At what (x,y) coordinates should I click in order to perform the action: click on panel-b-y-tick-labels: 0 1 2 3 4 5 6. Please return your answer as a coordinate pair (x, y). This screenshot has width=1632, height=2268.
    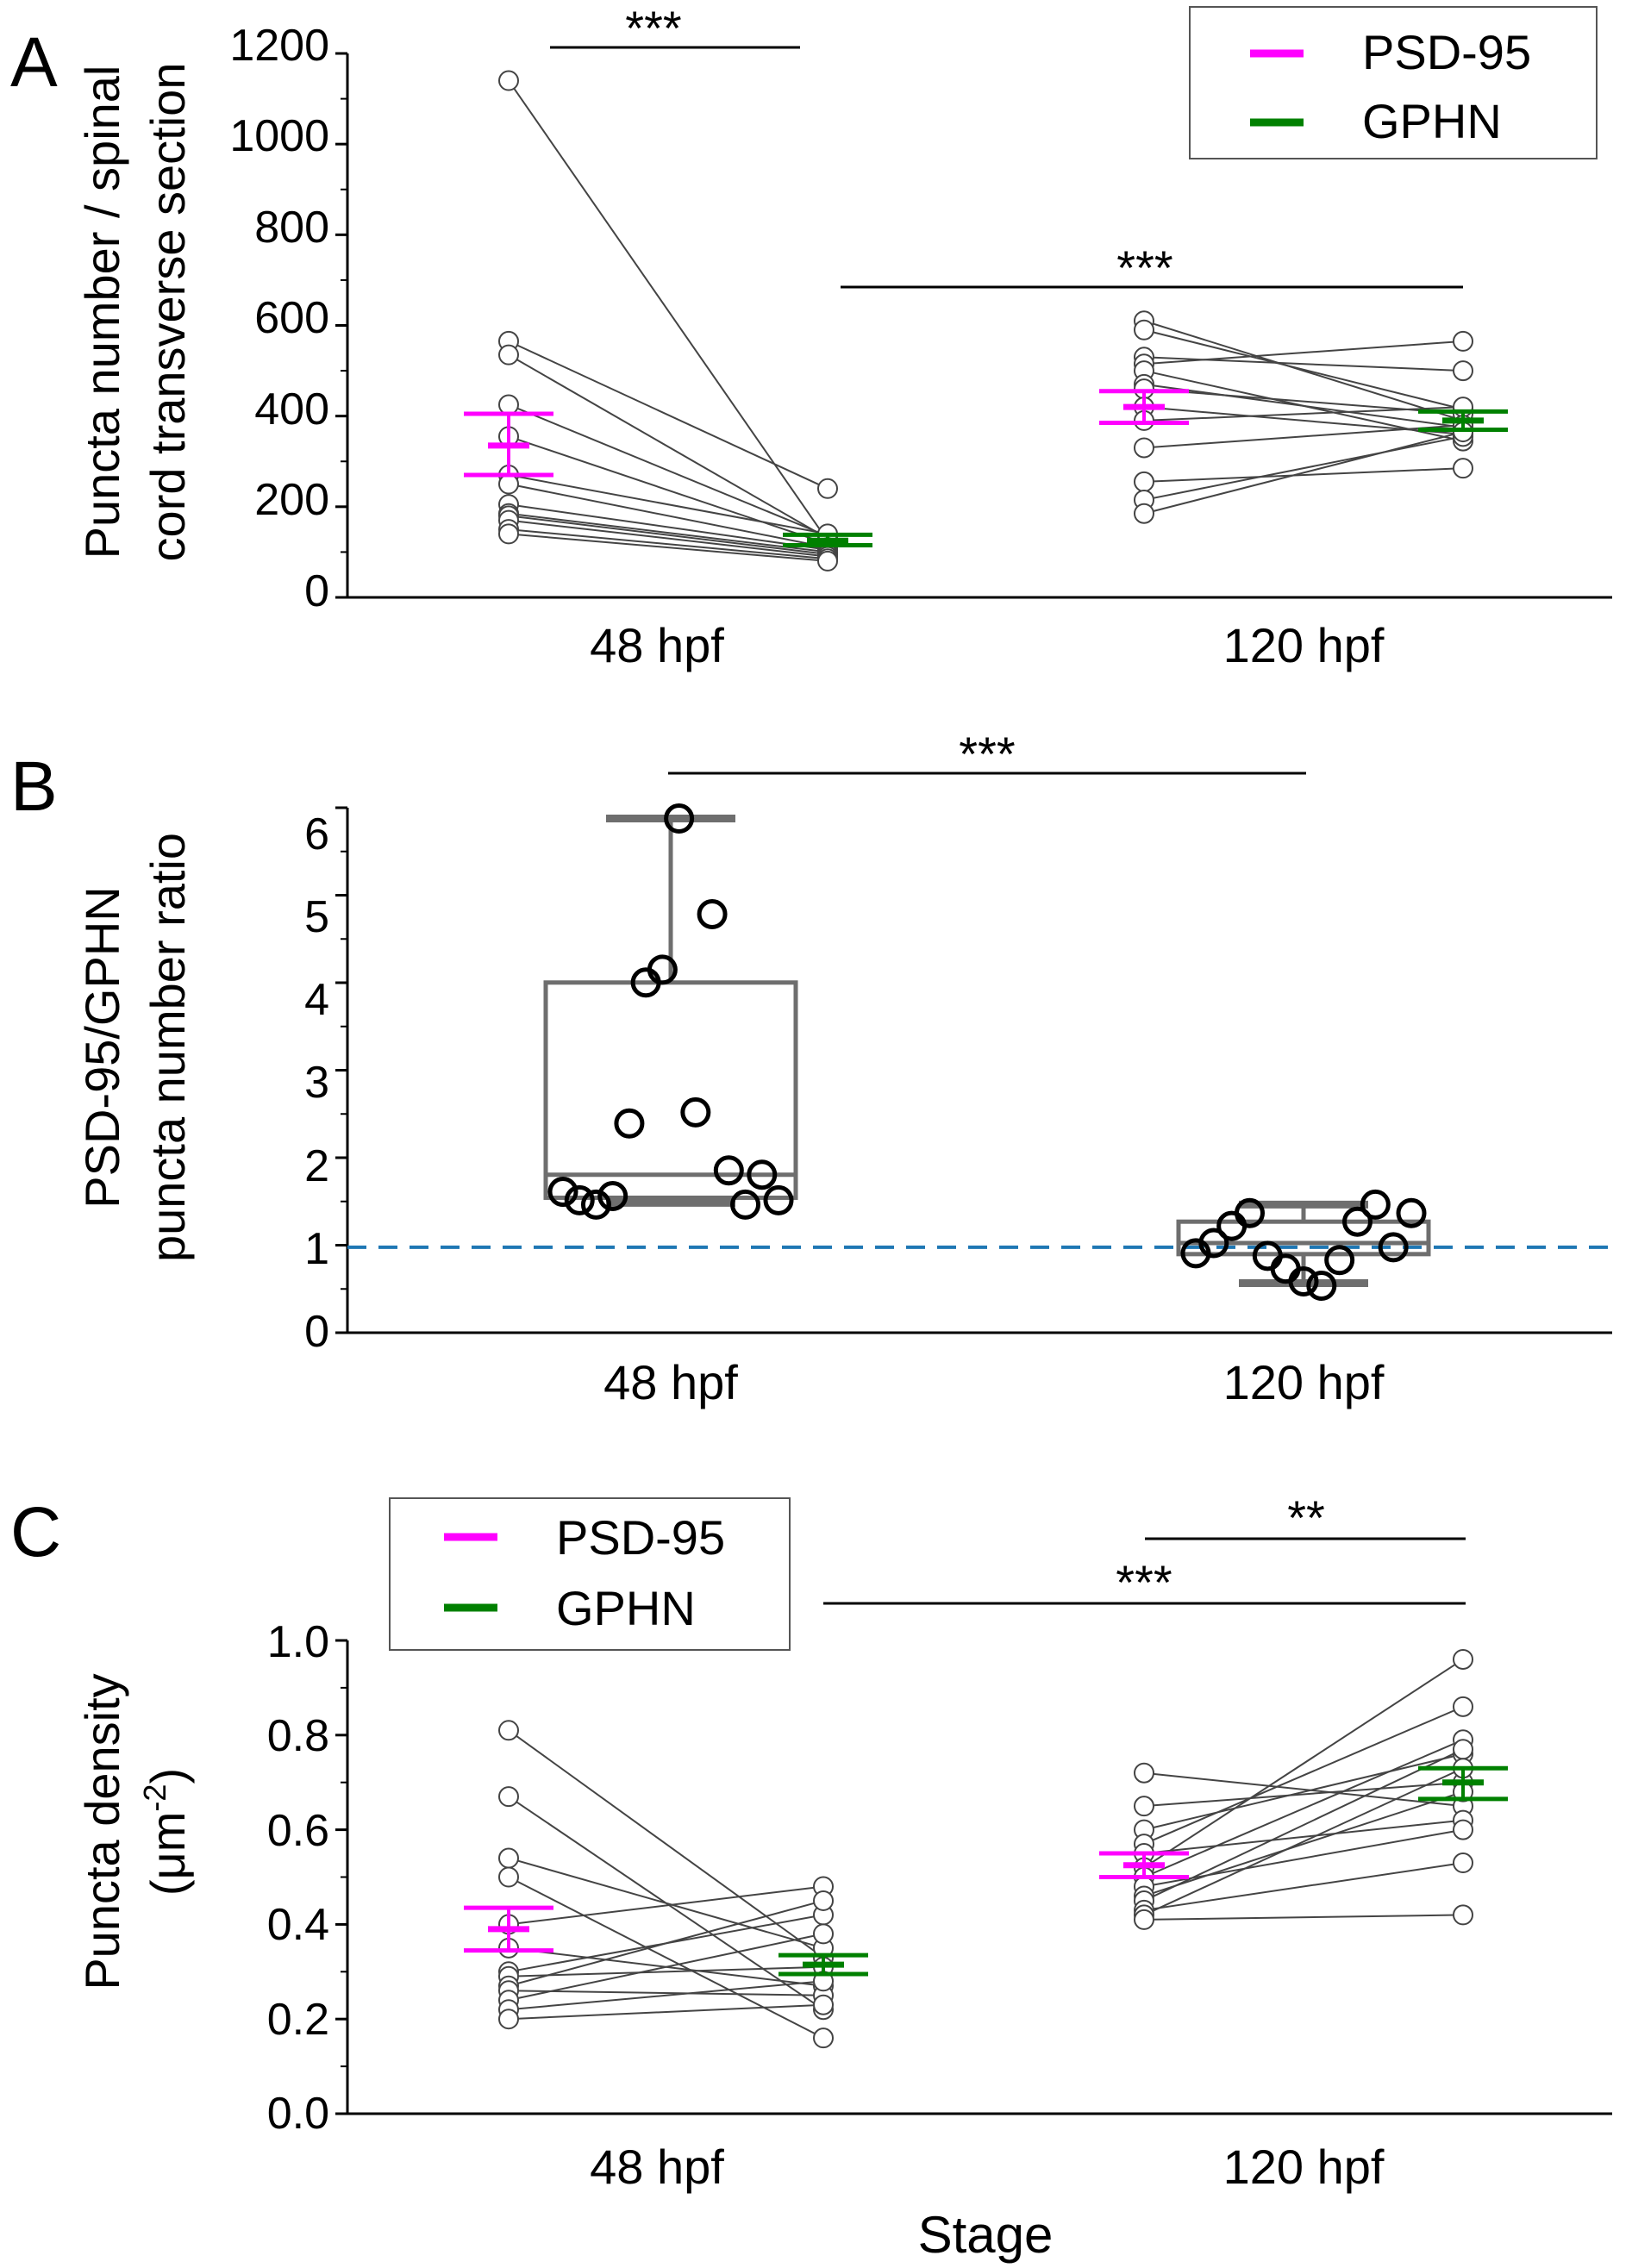
    Looking at the image, I should click on (316, 1083).